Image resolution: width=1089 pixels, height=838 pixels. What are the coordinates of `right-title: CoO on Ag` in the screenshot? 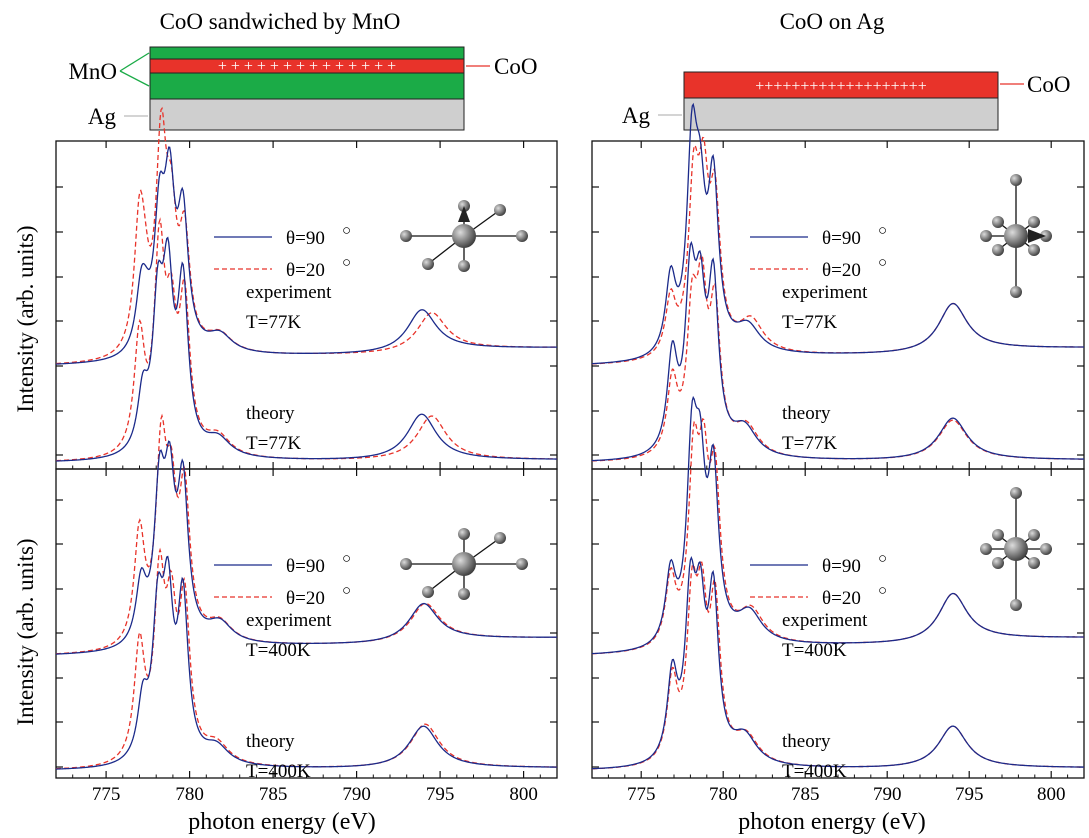 It's located at (832, 21).